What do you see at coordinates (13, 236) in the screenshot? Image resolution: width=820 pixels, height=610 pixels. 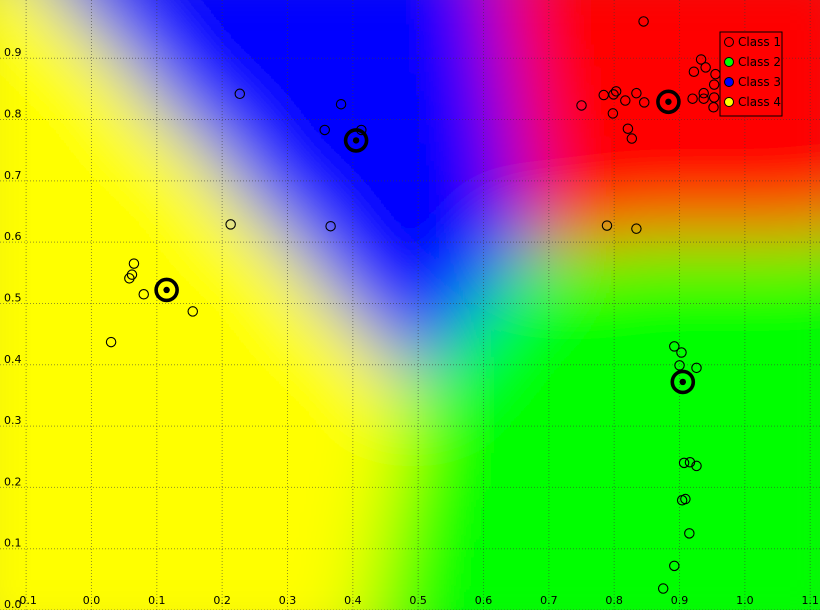 I see `y-tick-label: 0.6` at bounding box center [13, 236].